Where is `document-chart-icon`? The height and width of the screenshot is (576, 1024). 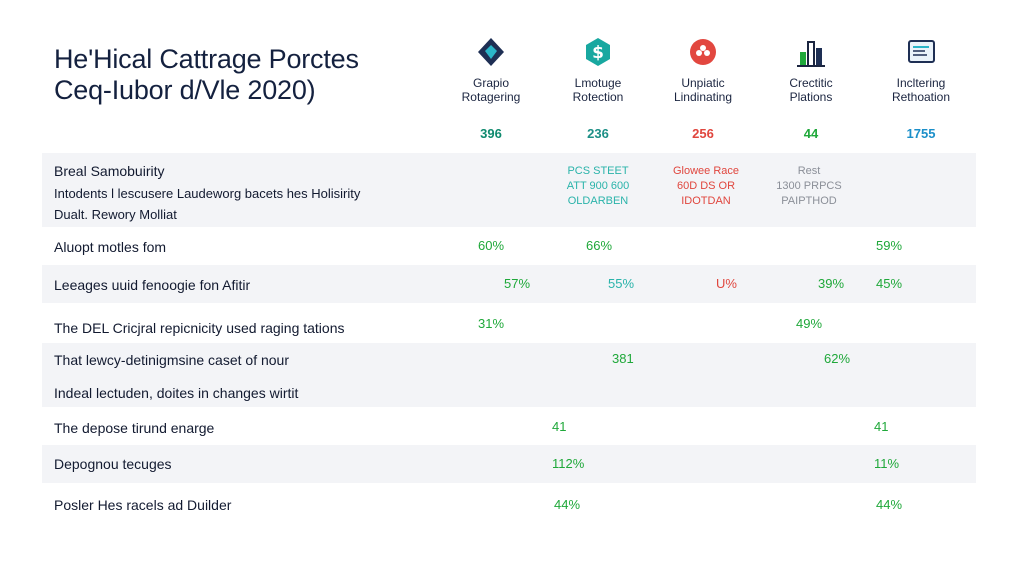 document-chart-icon is located at coordinates (921, 51).